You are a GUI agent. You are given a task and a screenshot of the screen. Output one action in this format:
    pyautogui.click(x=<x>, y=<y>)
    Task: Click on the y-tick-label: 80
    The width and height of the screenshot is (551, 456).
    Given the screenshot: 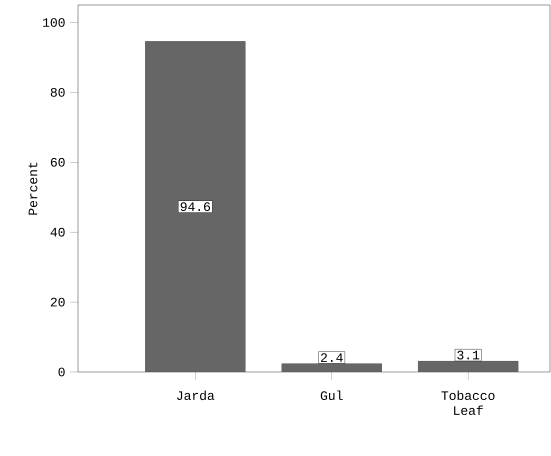 What is the action you would take?
    pyautogui.click(x=57, y=92)
    